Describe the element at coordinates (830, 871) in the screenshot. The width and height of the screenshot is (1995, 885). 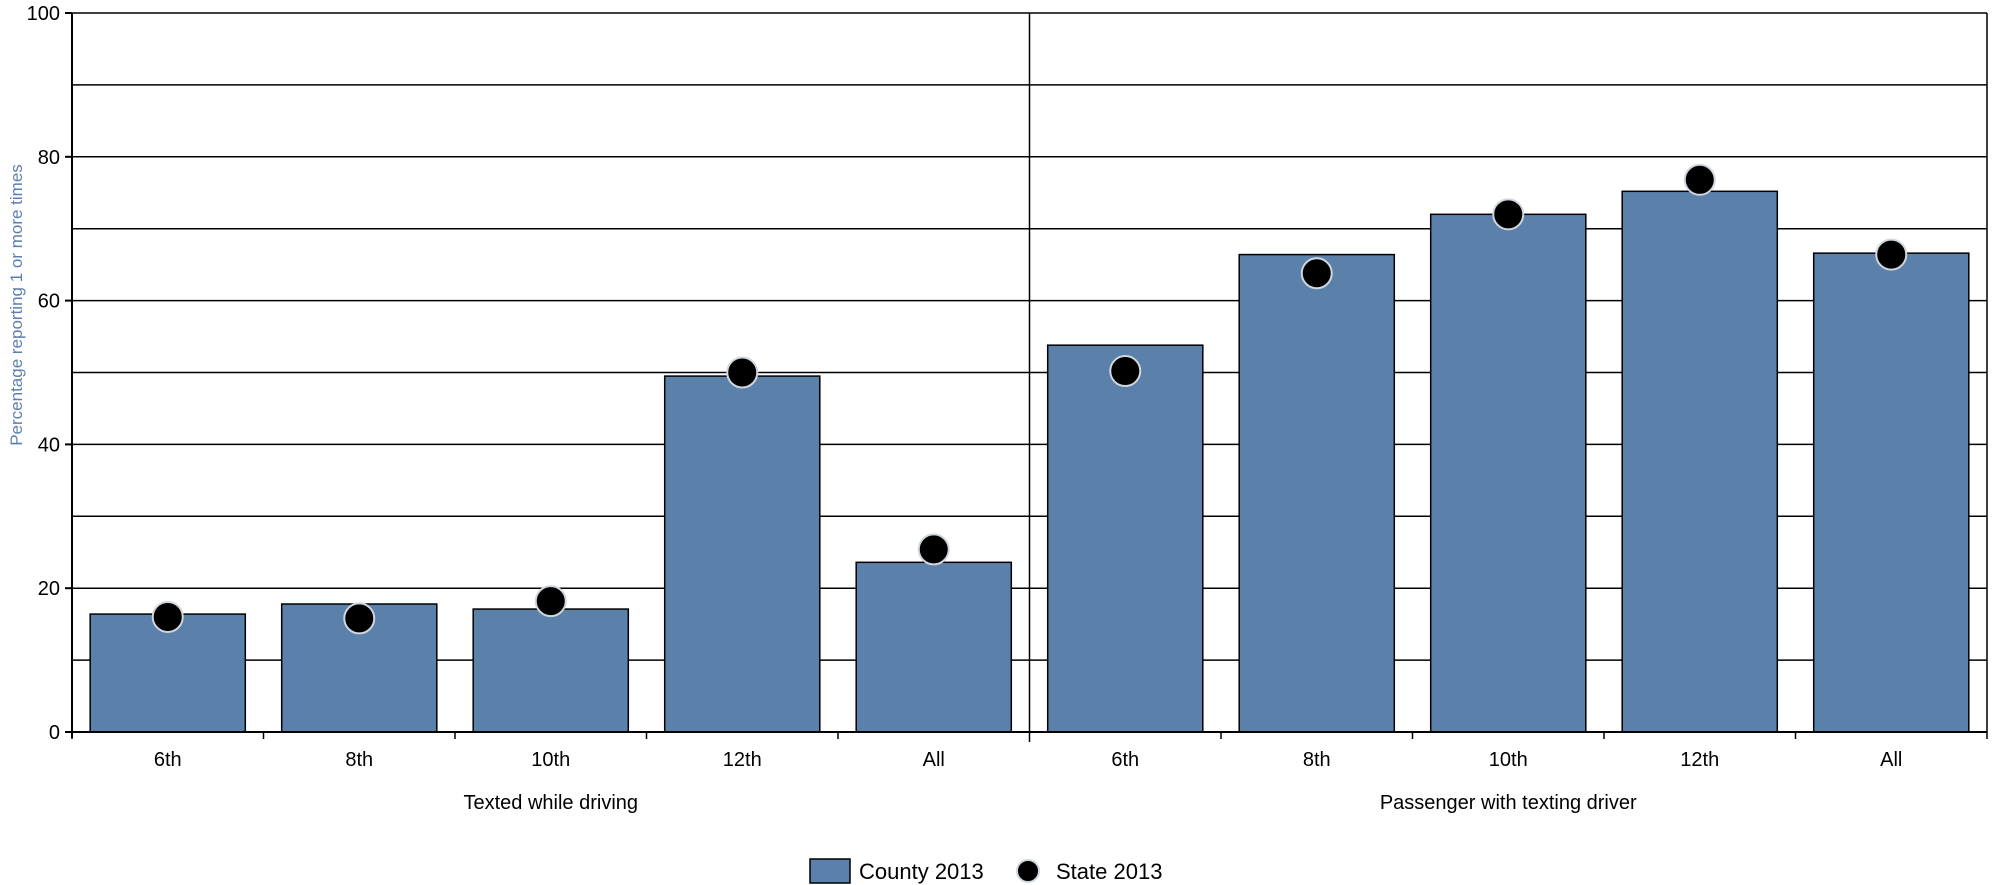
I see `legend-swatch-county` at that location.